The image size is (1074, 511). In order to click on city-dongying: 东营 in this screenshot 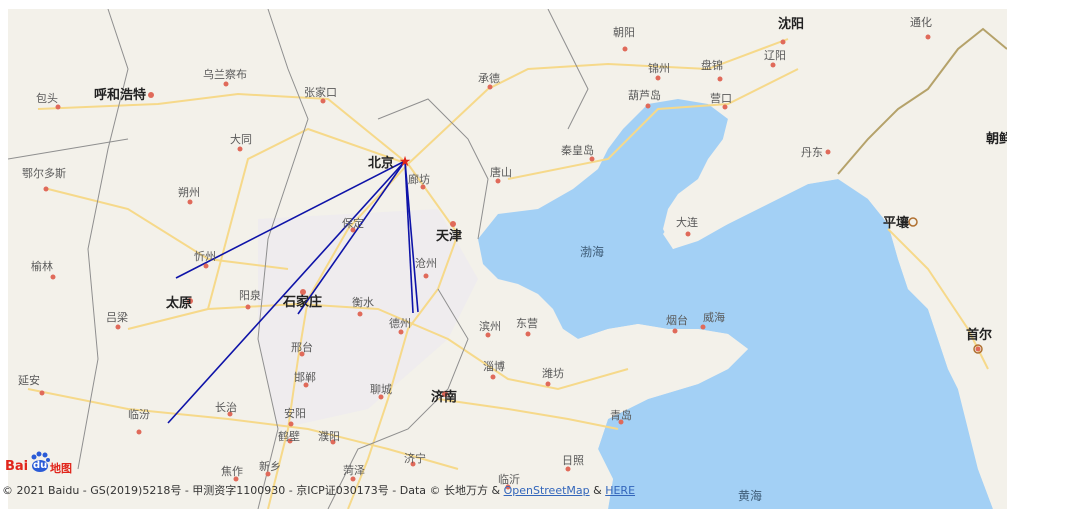, I will do `click(527, 323)`.